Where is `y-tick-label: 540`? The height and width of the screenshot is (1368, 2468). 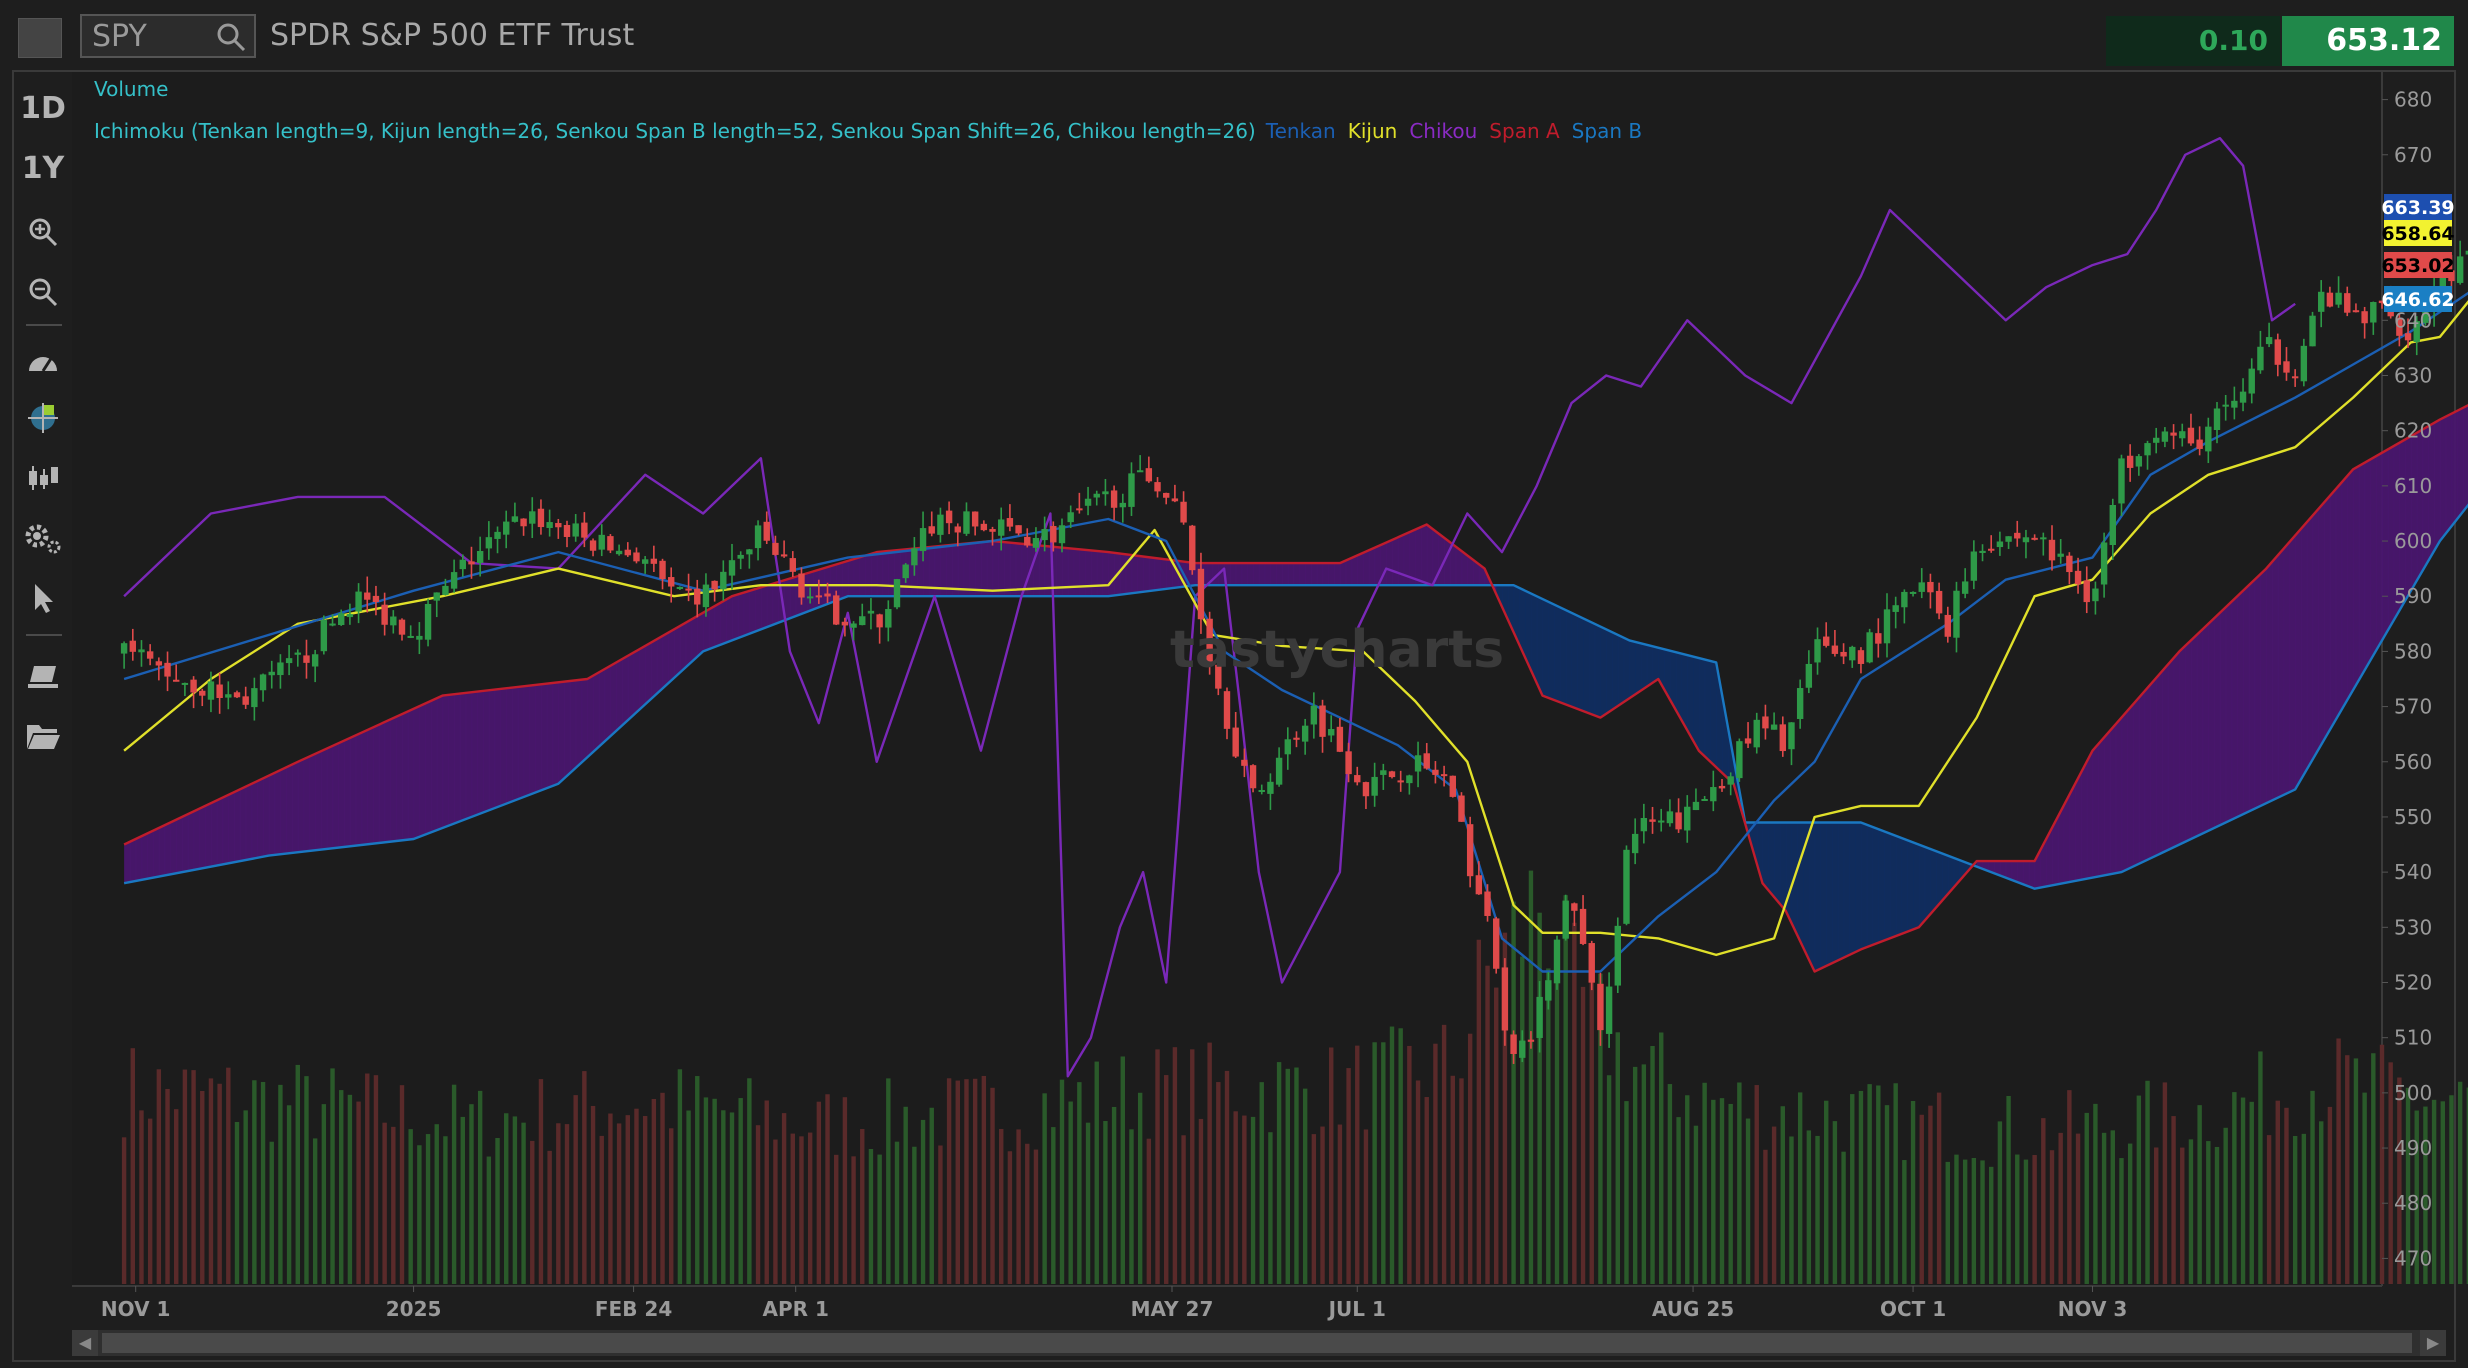 y-tick-label: 540 is located at coordinates (2413, 872).